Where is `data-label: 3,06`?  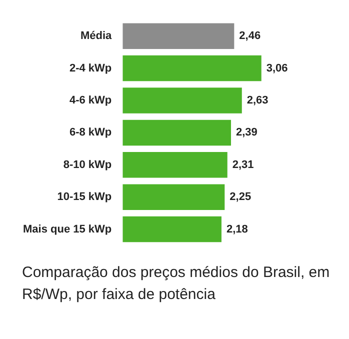 data-label: 3,06 is located at coordinates (277, 68).